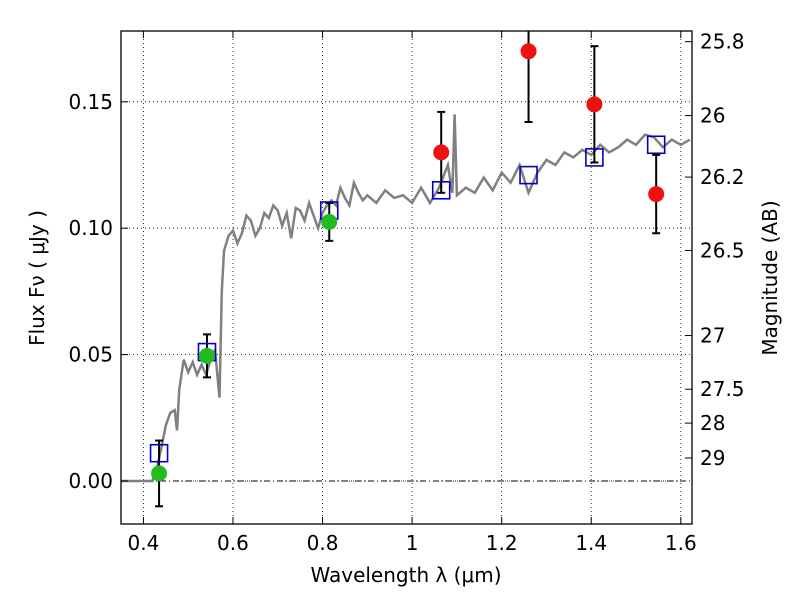  Describe the element at coordinates (98, 291) in the screenshot. I see `y-axis-ticks: 0.00 0.05 0.10 0.15` at that location.